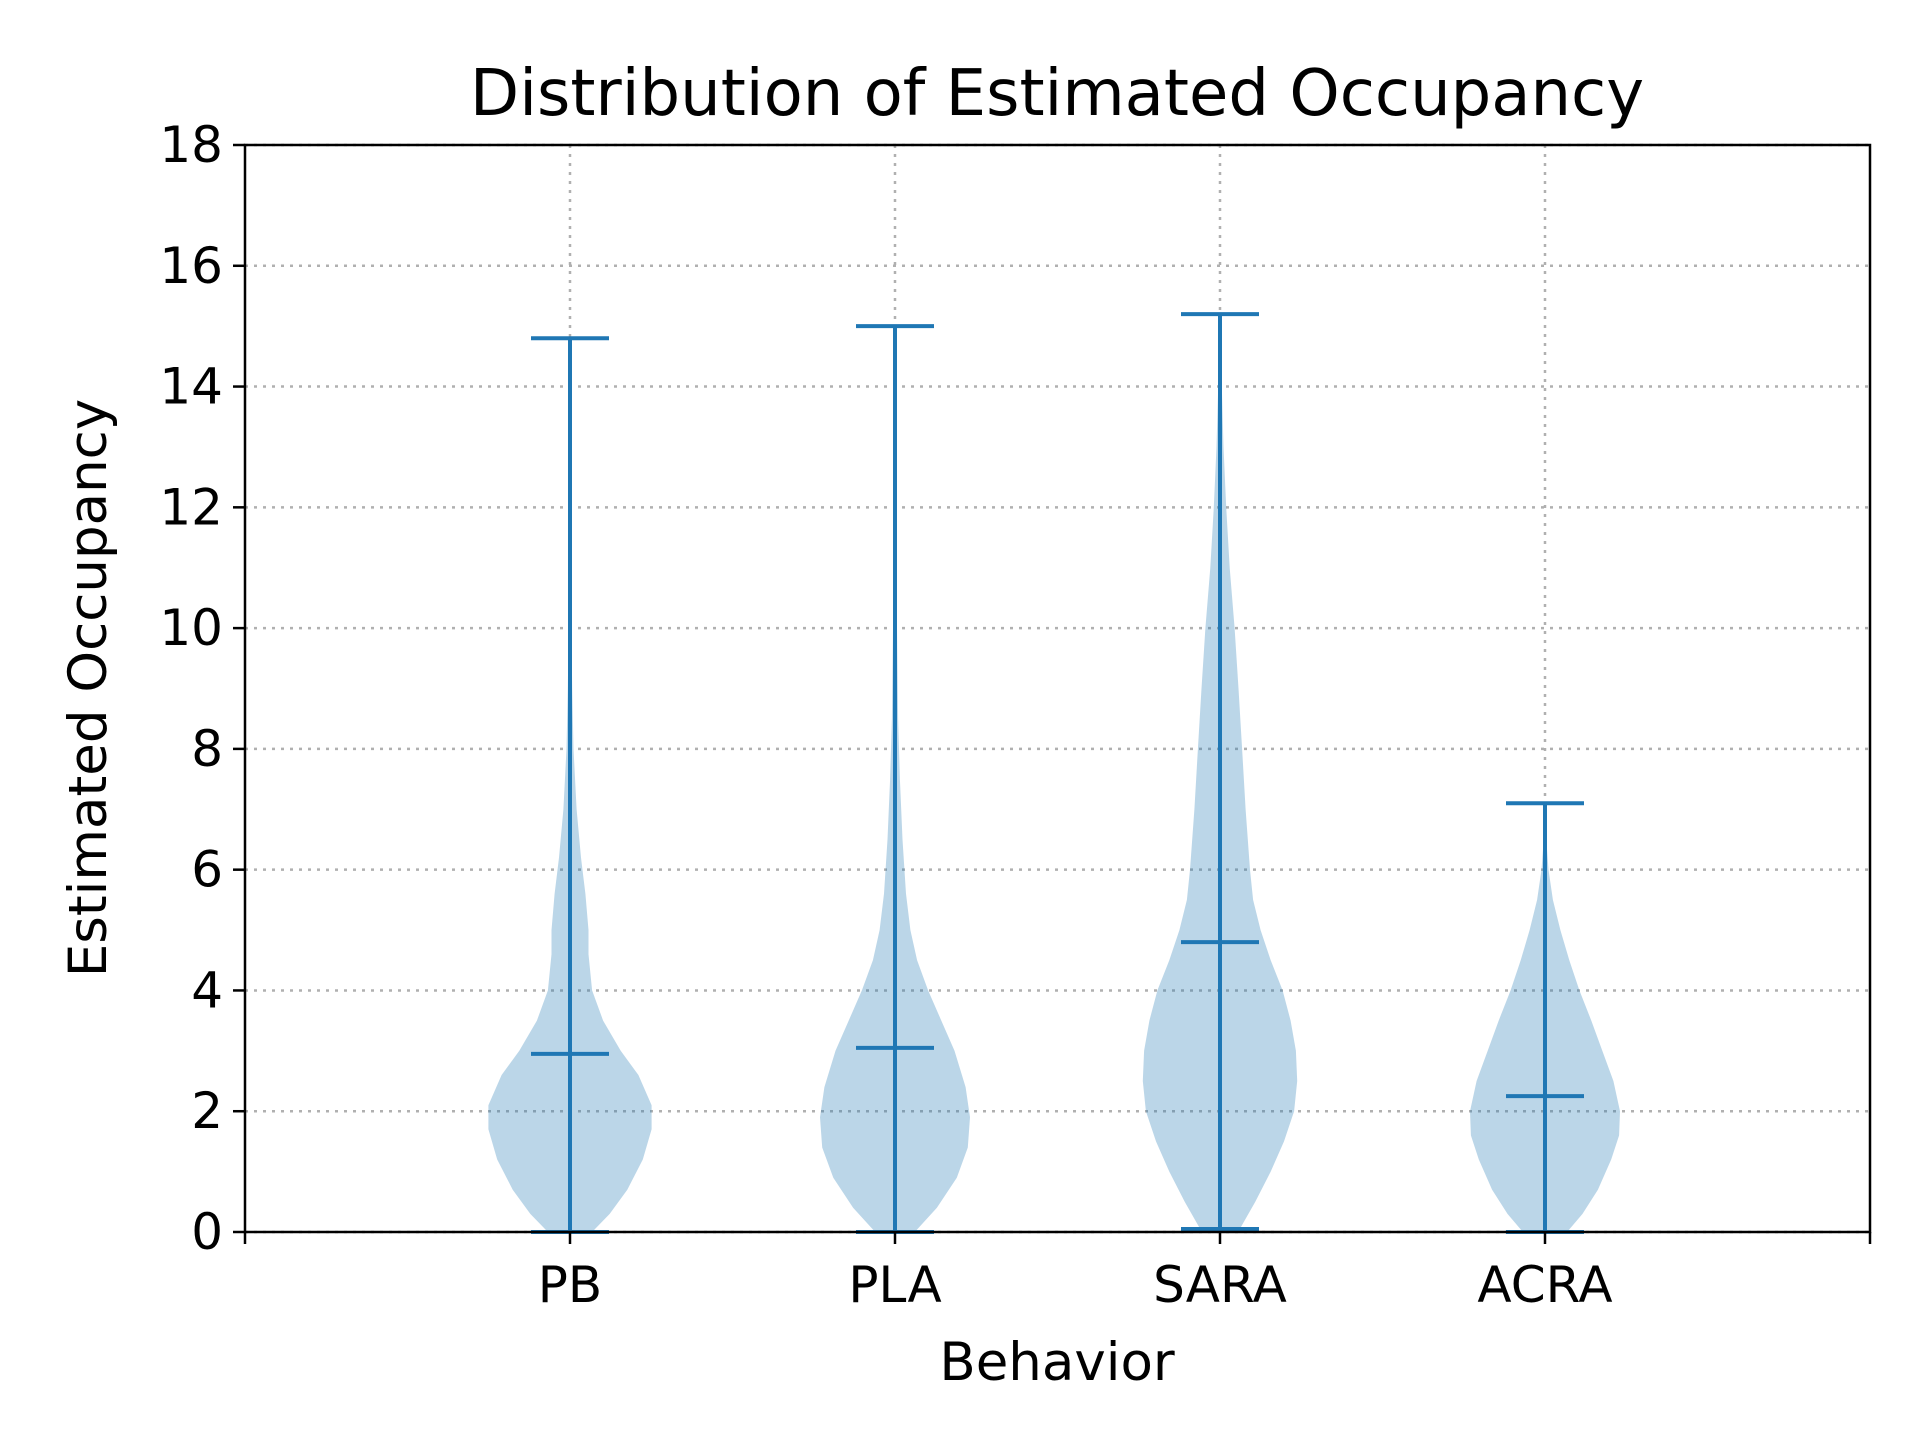 The height and width of the screenshot is (1440, 1920). I want to click on x-tick-label: PLA, so click(894, 1285).